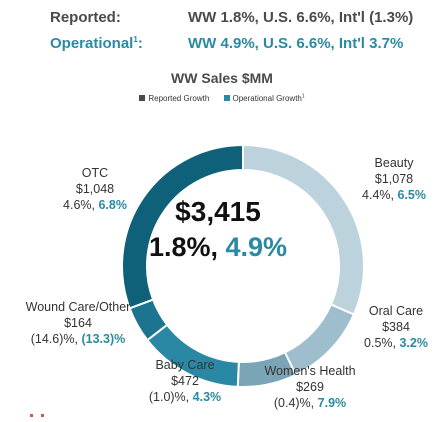 The image size is (444, 422). I want to click on slice-reported: (0.4)%,, so click(294, 403).